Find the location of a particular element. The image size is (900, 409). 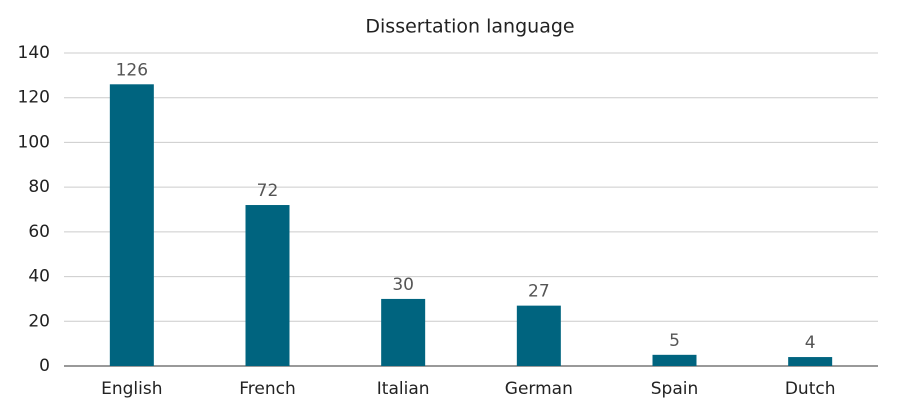

x-tick-label: French is located at coordinates (267, 389).